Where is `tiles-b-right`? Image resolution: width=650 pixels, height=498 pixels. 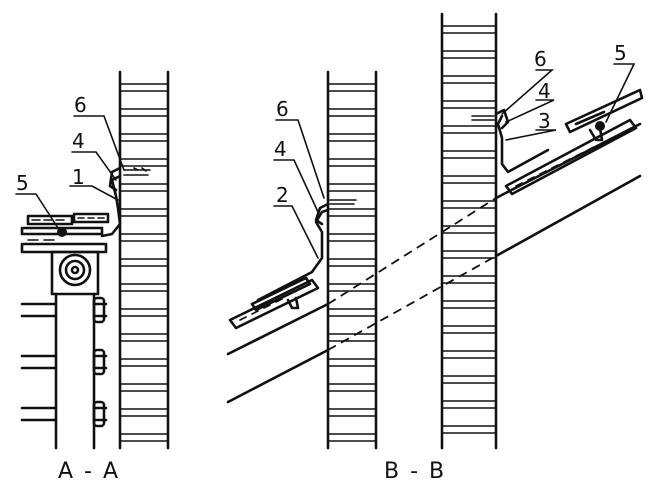 tiles-b-right is located at coordinates (571, 157).